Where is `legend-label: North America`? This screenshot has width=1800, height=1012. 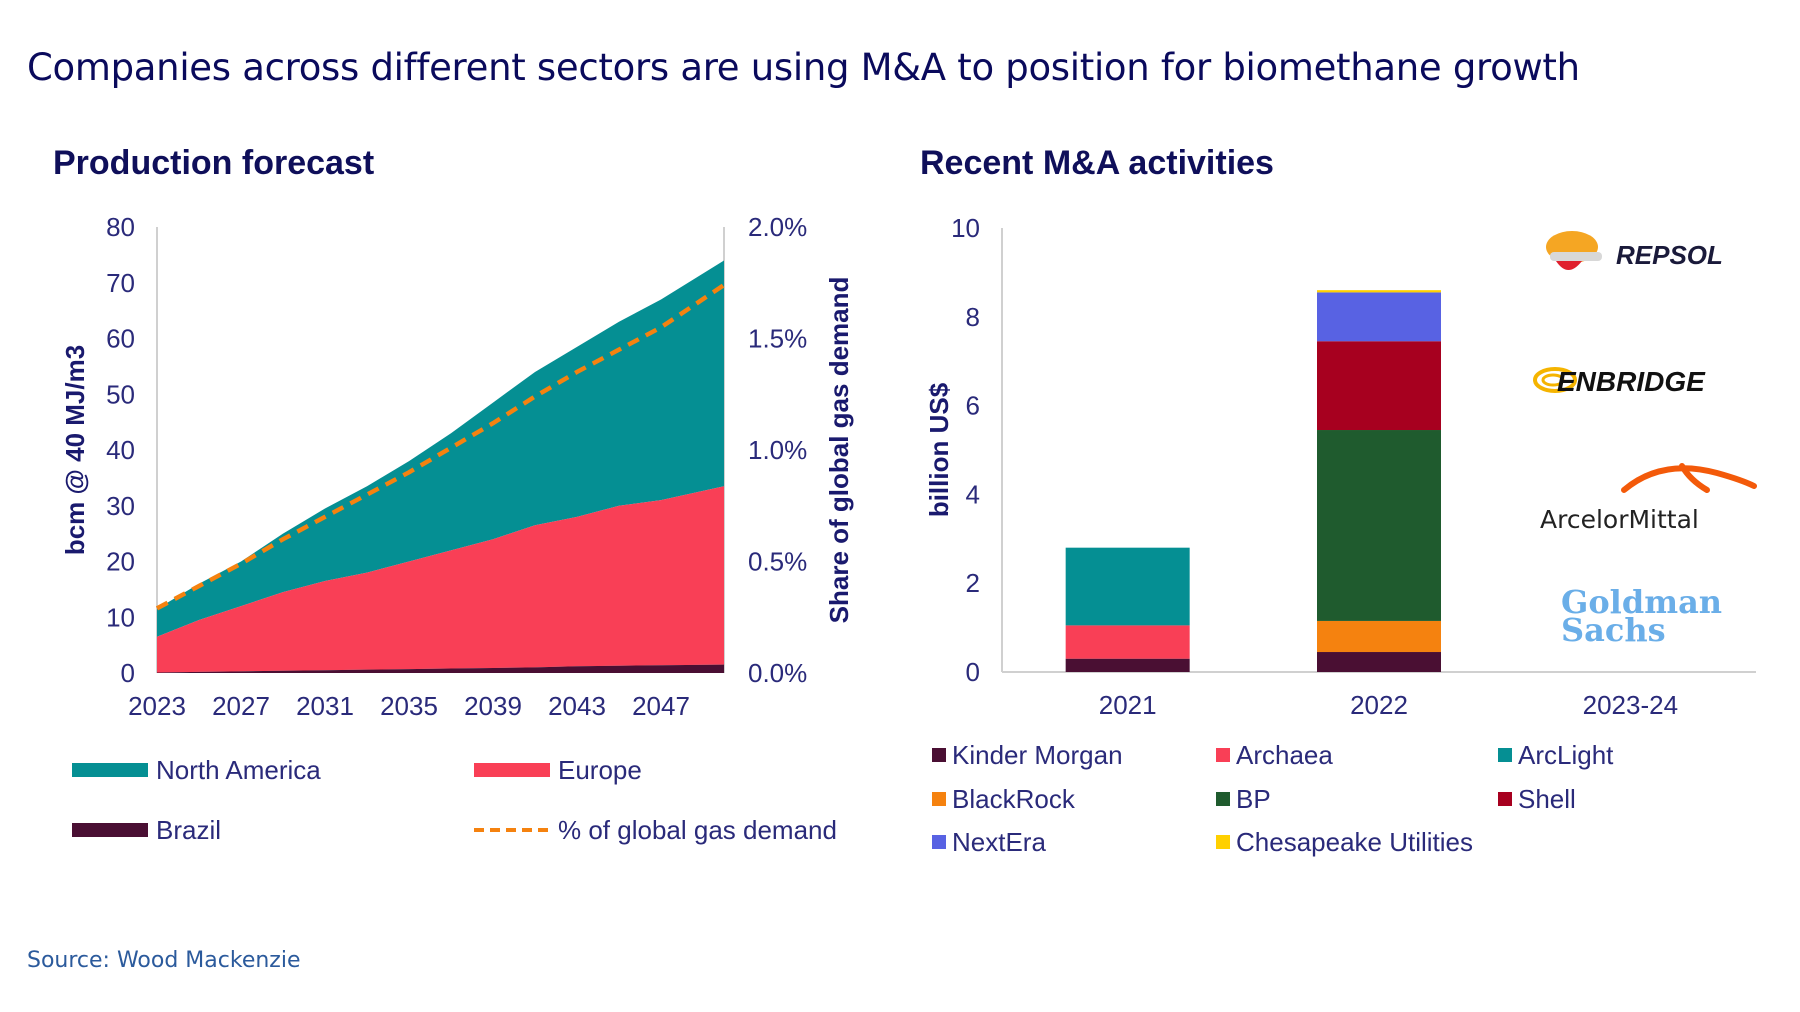
legend-label: North America is located at coordinates (238, 770).